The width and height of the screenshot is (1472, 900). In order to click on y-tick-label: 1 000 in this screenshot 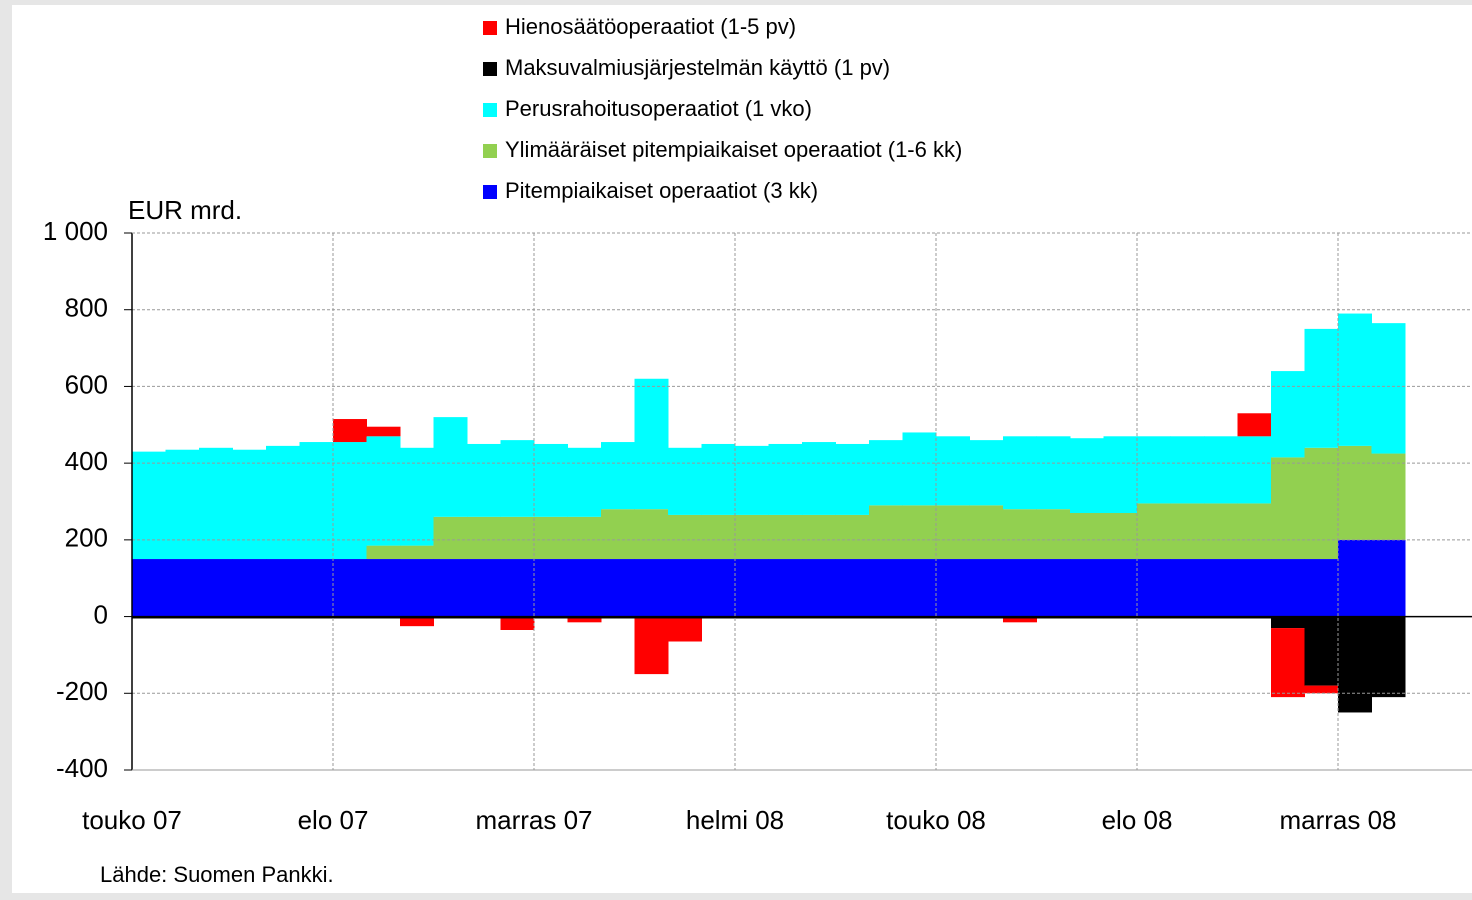, I will do `click(75, 231)`.